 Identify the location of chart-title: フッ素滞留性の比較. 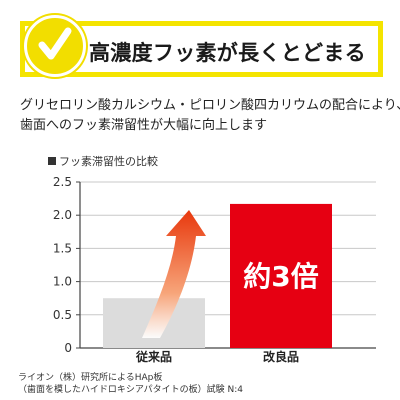
(103, 161).